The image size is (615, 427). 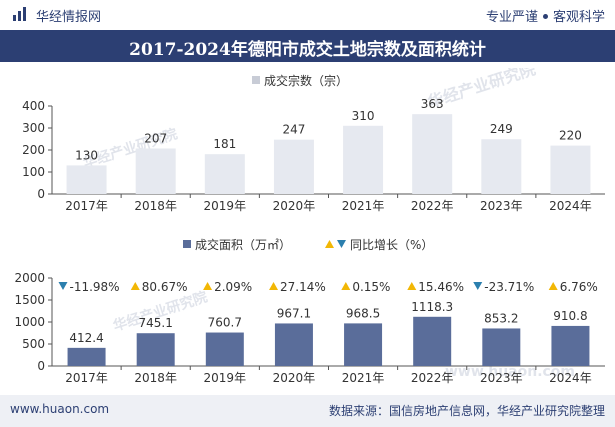 What do you see at coordinates (95, 287) in the screenshot?
I see `growth-label: -11.98%` at bounding box center [95, 287].